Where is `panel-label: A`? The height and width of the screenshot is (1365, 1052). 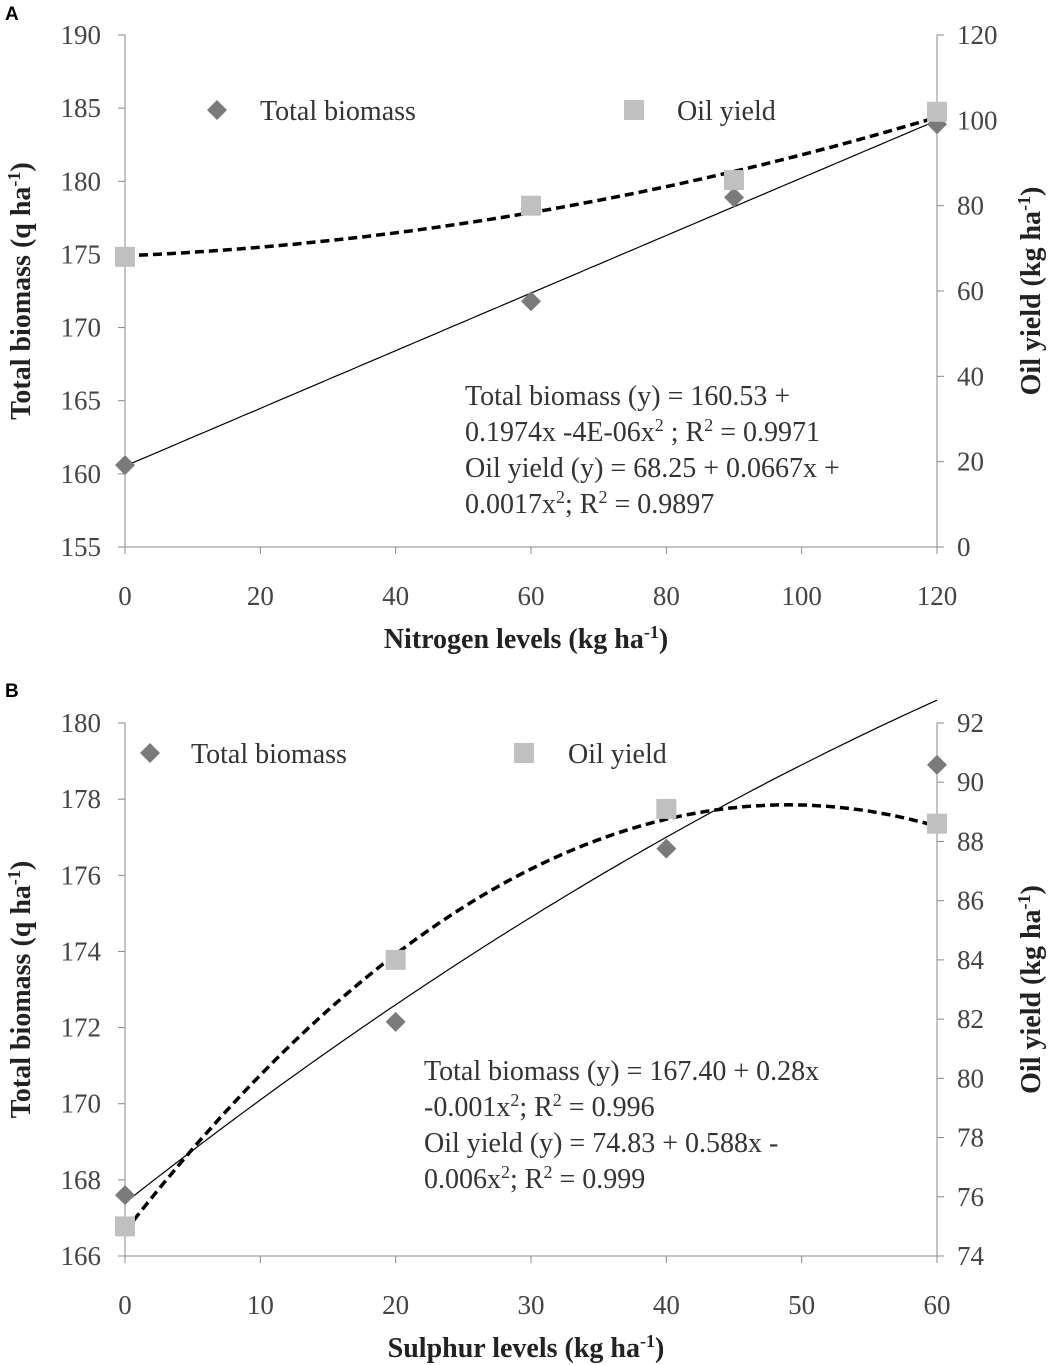 panel-label: A is located at coordinates (12, 14).